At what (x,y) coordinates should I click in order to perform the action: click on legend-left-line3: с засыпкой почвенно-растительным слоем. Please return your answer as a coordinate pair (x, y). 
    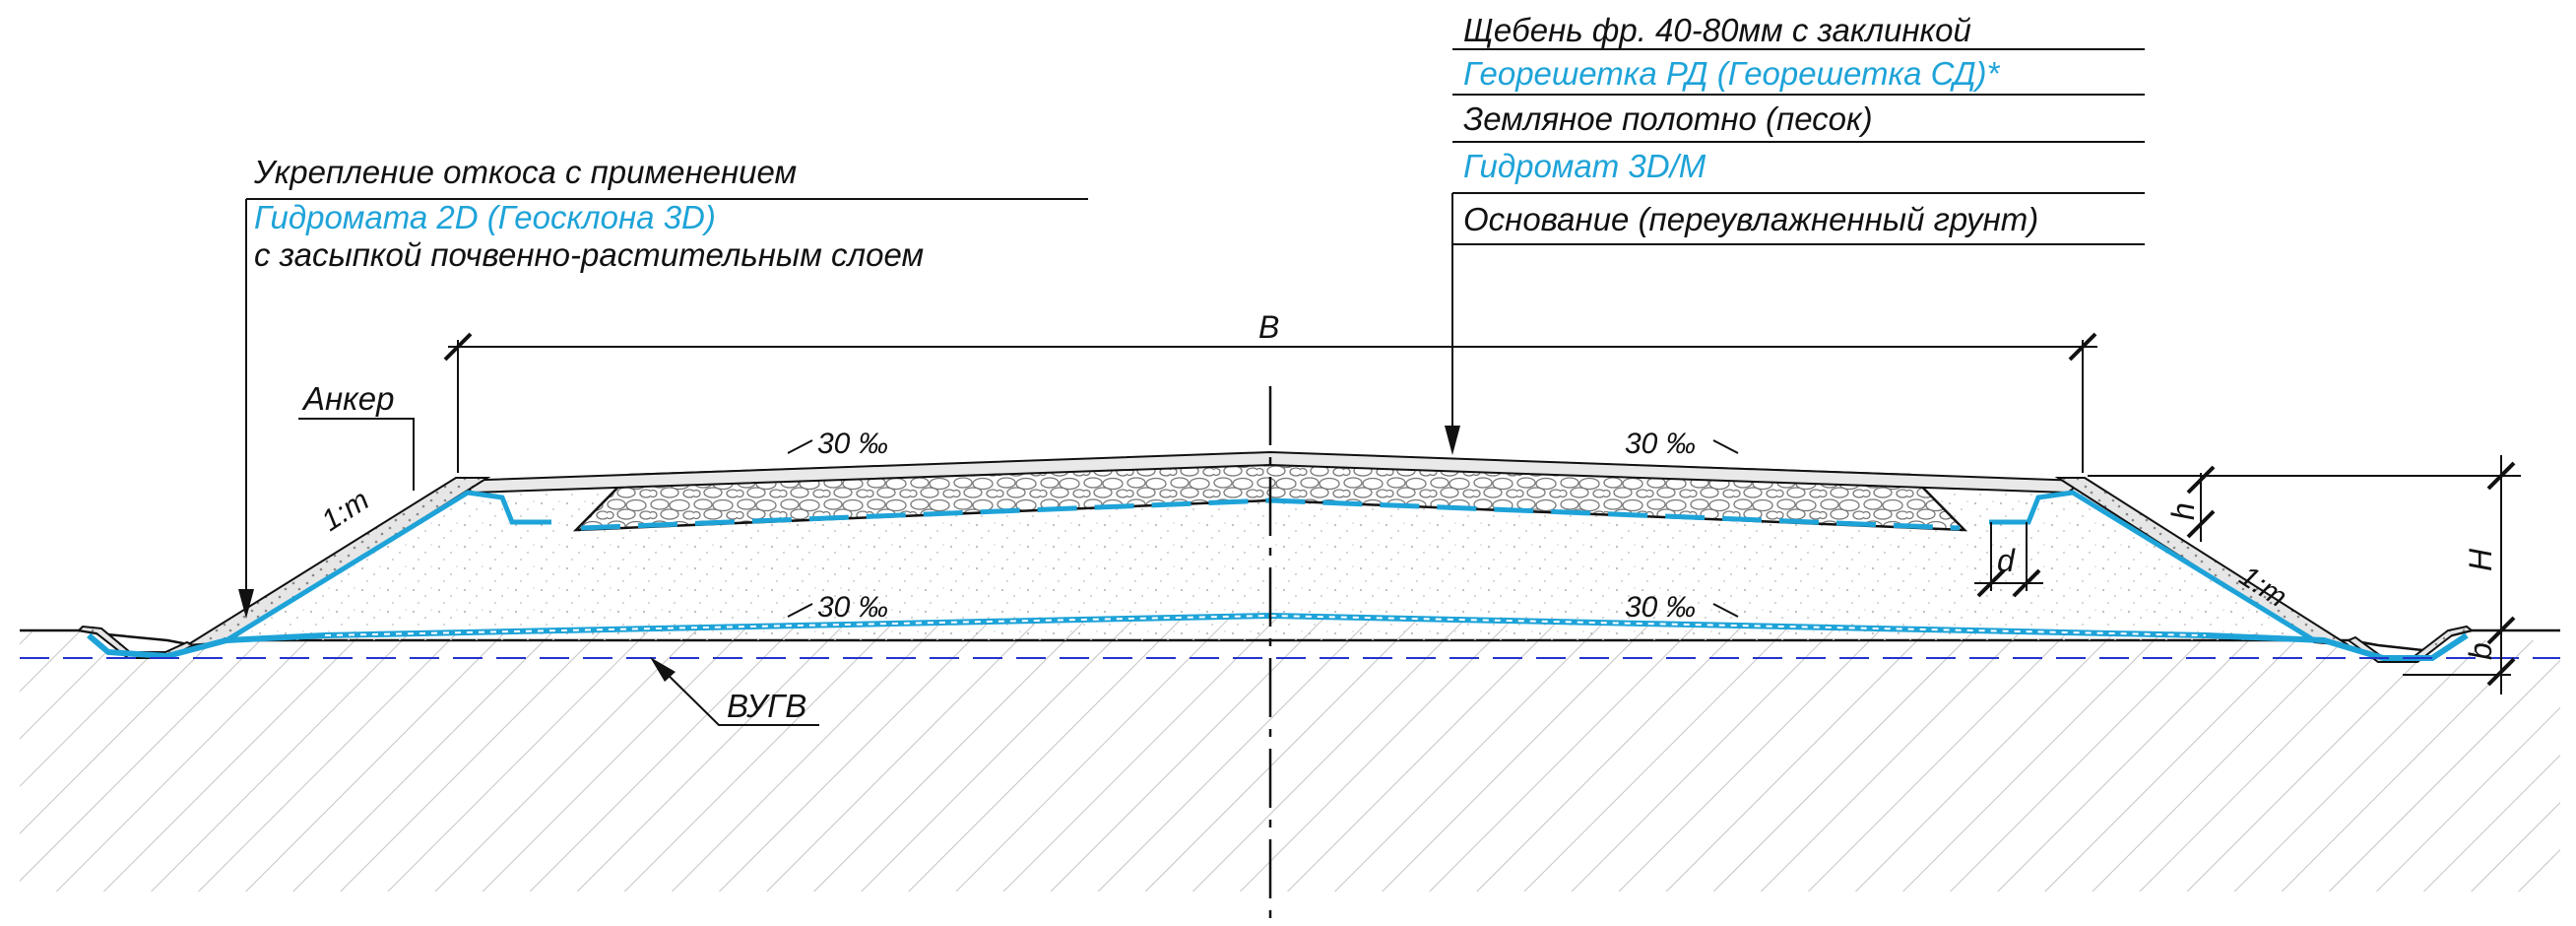
    Looking at the image, I should click on (589, 255).